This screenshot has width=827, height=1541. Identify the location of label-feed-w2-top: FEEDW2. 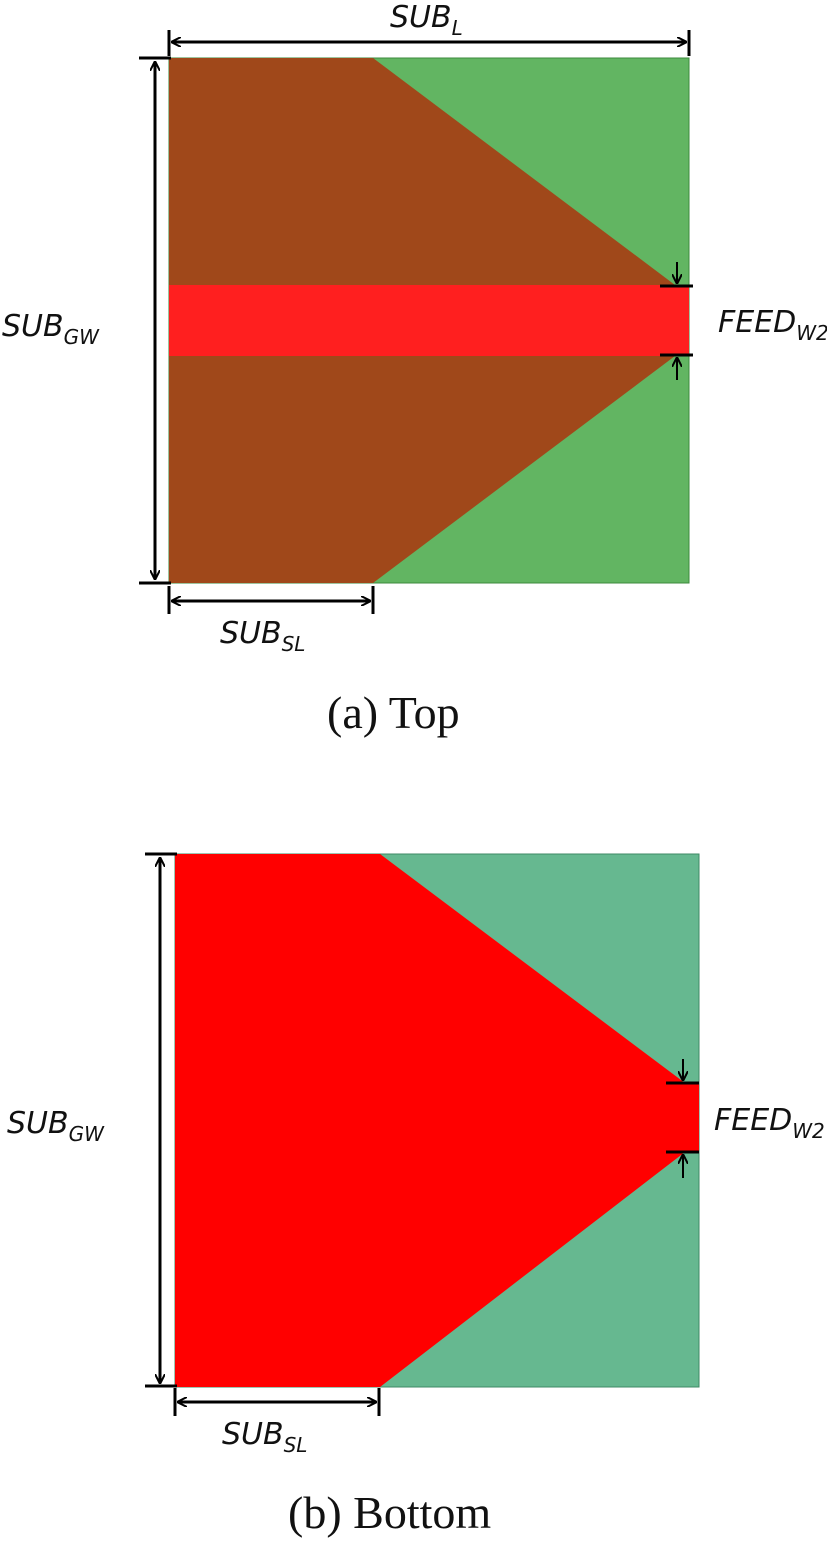
(772, 325).